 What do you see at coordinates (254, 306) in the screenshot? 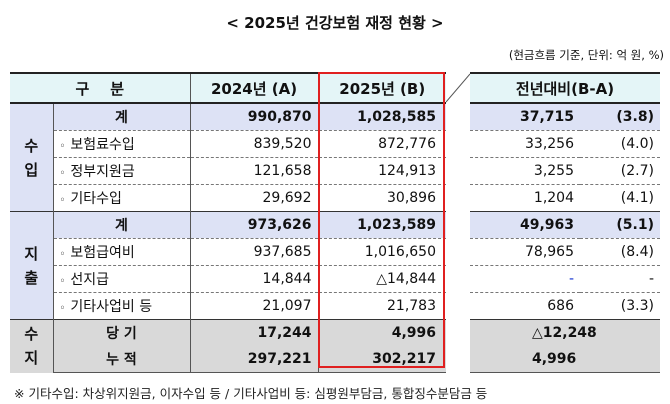
I see `value-2024: 21,097` at bounding box center [254, 306].